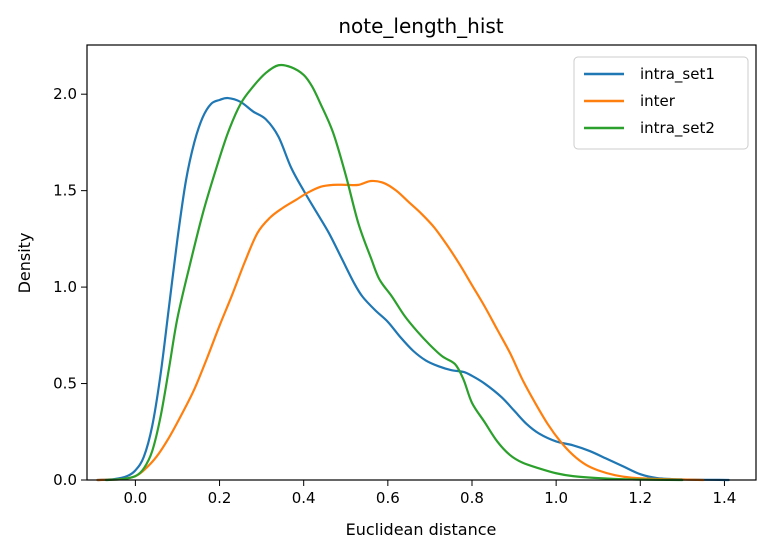 This screenshot has height=558, width=771. I want to click on x-tick-label: 1.0, so click(556, 498).